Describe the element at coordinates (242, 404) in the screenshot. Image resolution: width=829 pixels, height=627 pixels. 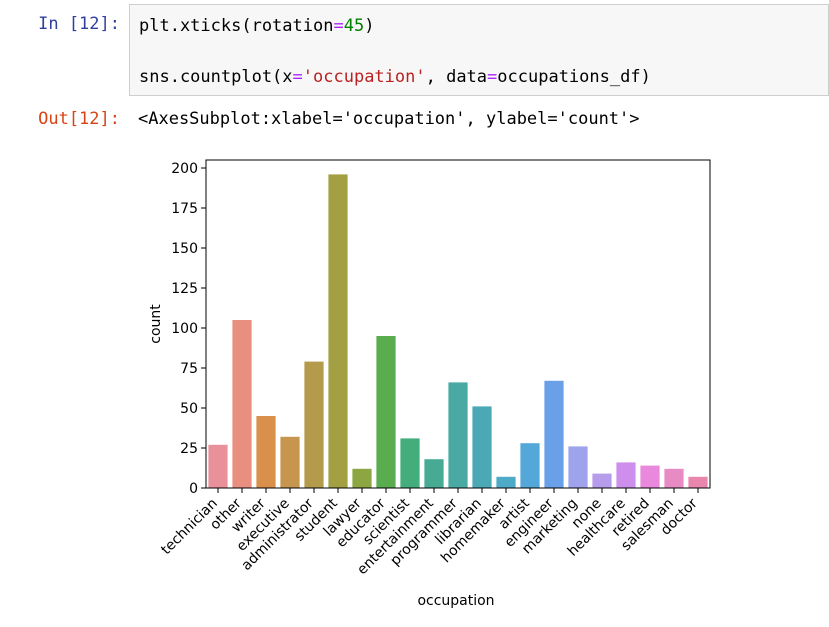
I see `bar-other` at that location.